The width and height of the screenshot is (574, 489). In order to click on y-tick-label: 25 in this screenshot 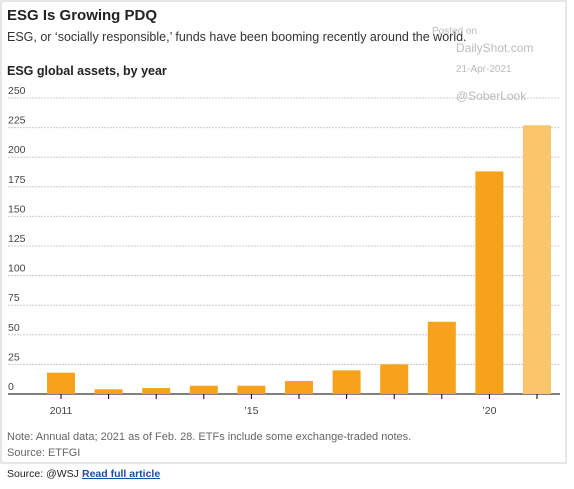, I will do `click(14, 357)`.